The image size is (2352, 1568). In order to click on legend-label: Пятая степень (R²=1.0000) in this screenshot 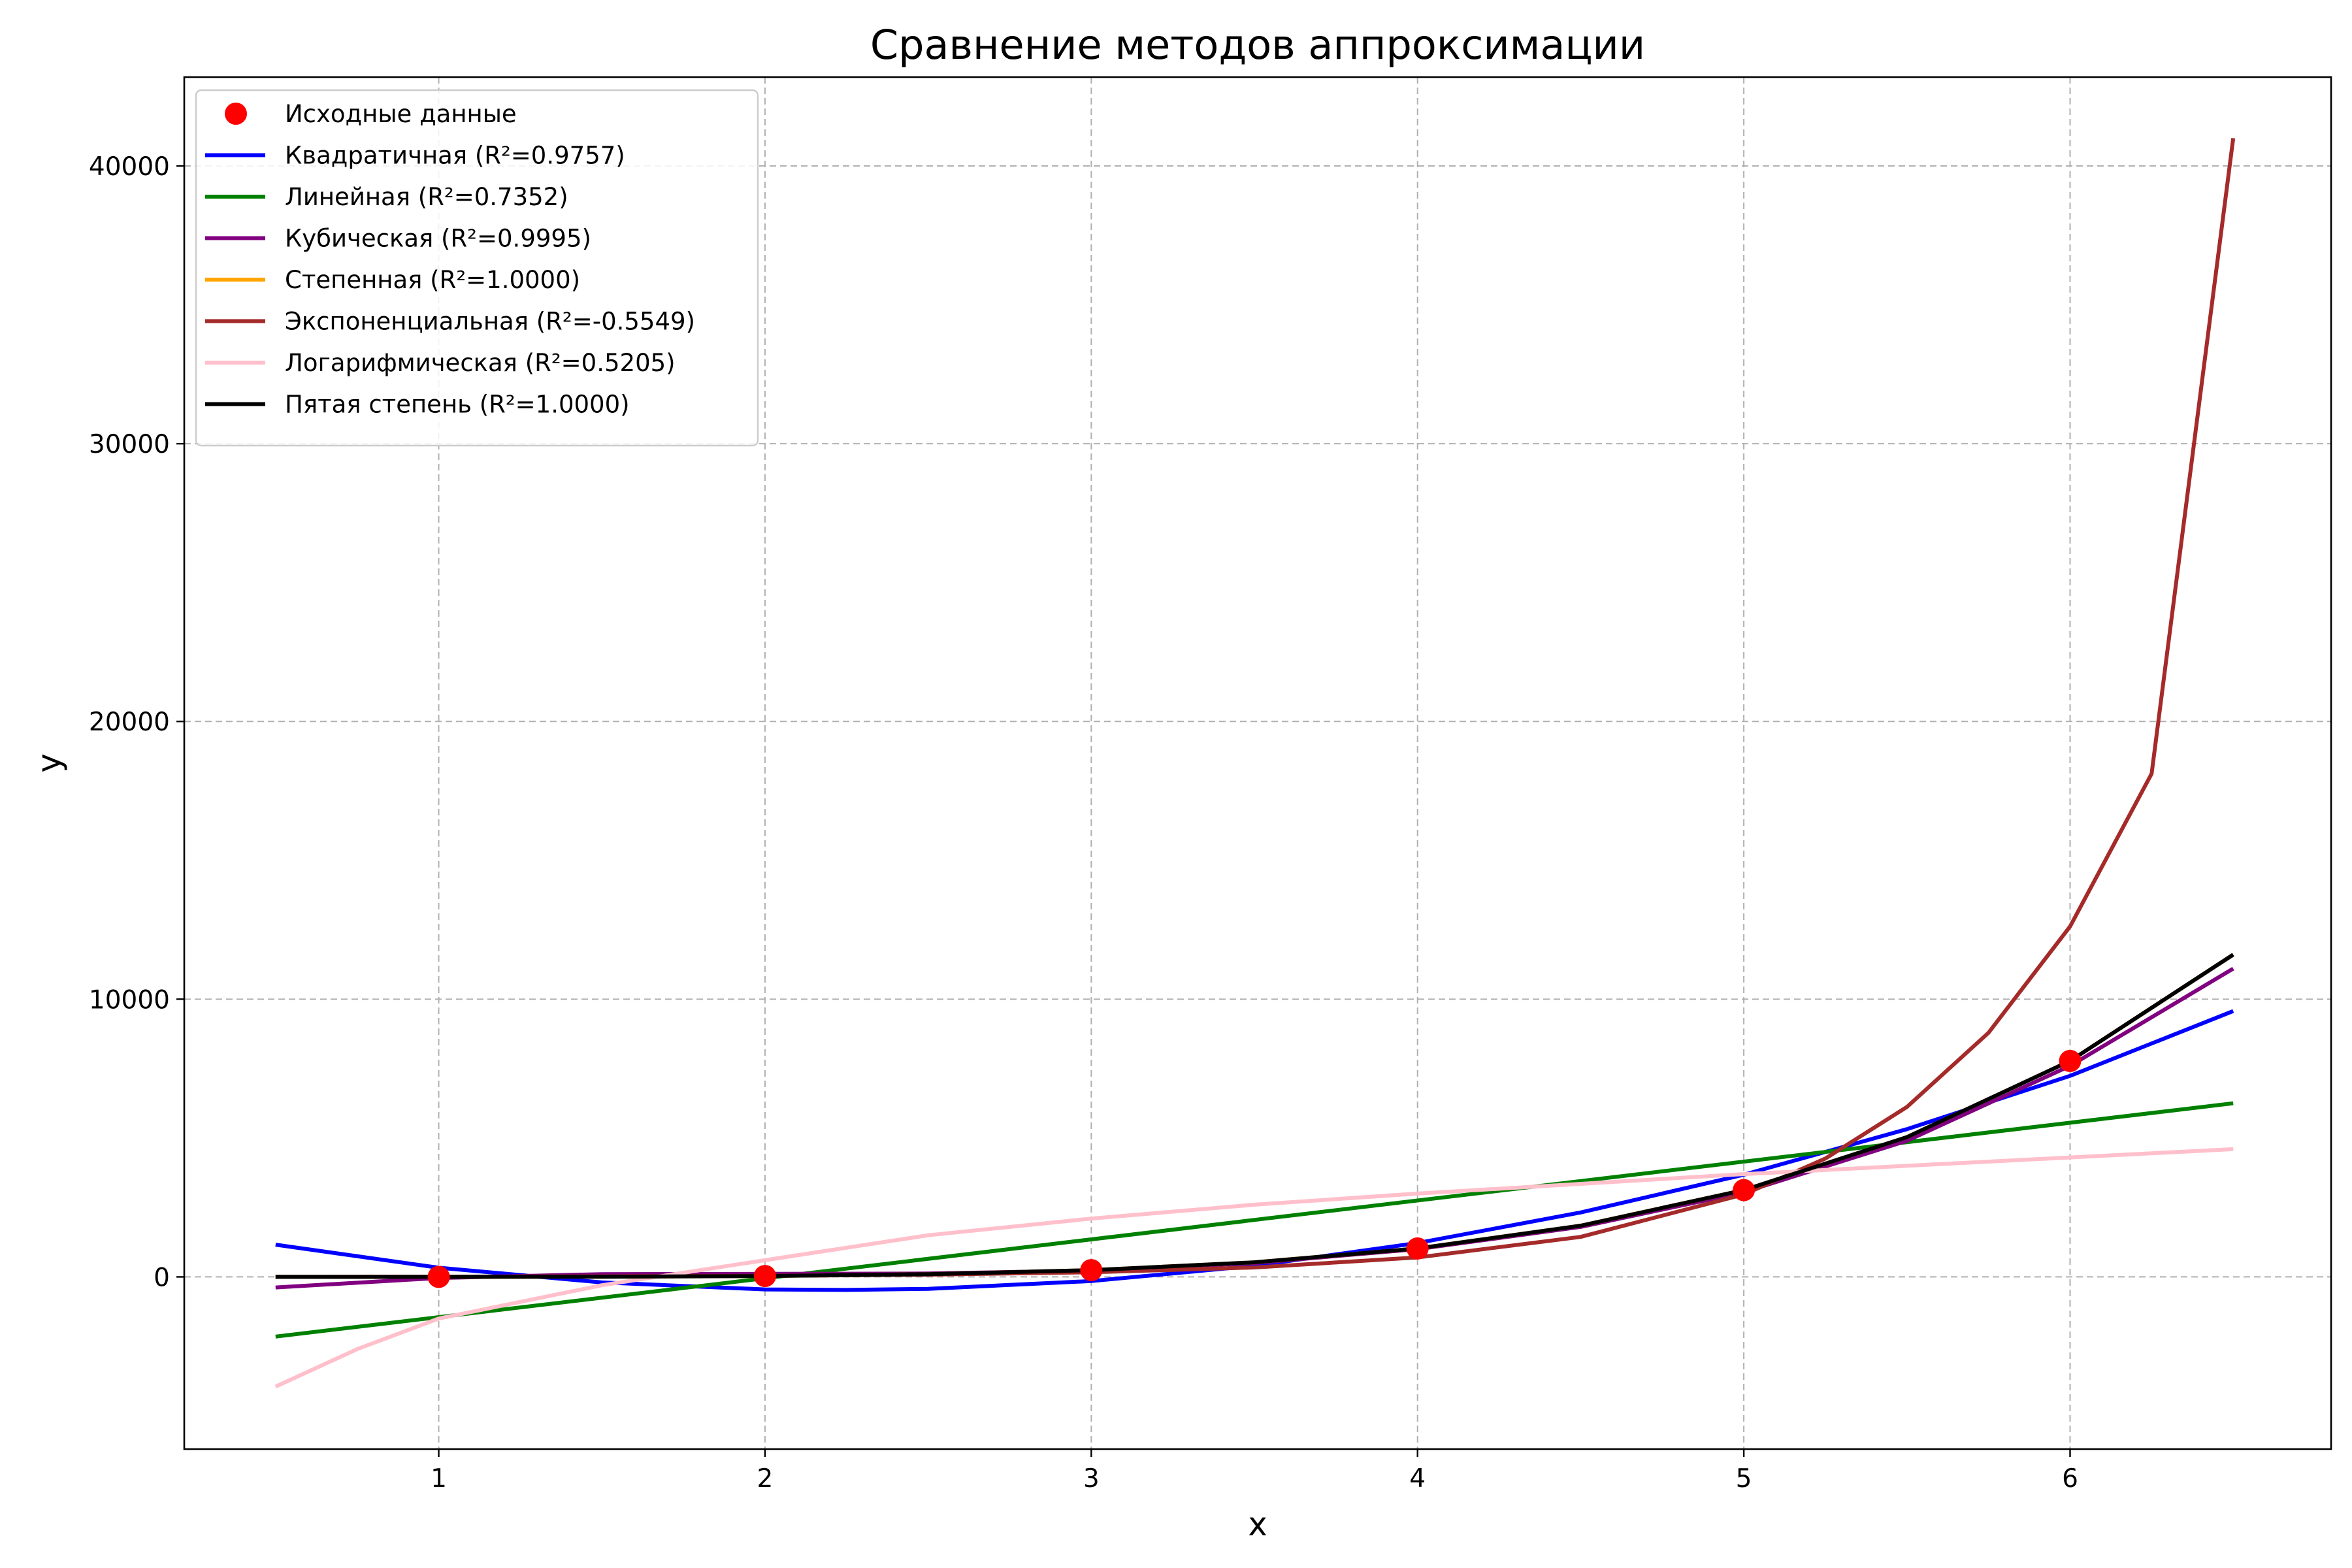, I will do `click(457, 405)`.